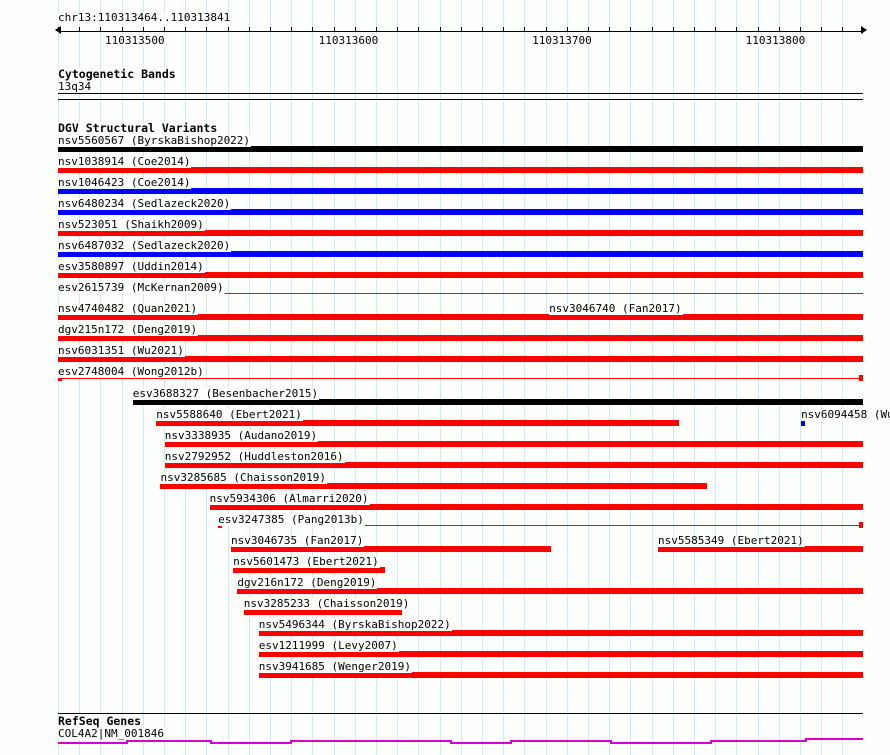 The height and width of the screenshot is (755, 890). I want to click on feature-label: COL4A2|NM_001846, so click(111, 733).